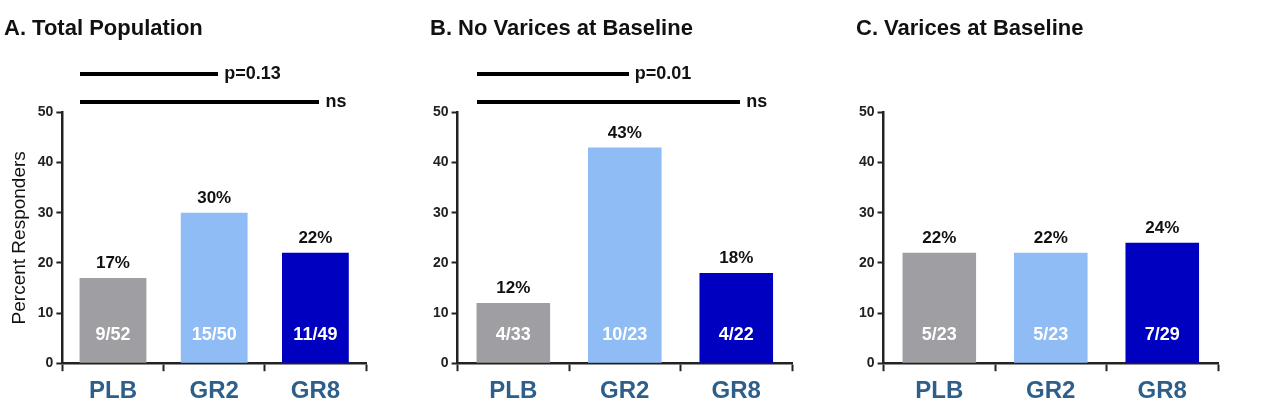 The image size is (1279, 416). Describe the element at coordinates (214, 334) in the screenshot. I see `annotation: 15/50` at that location.